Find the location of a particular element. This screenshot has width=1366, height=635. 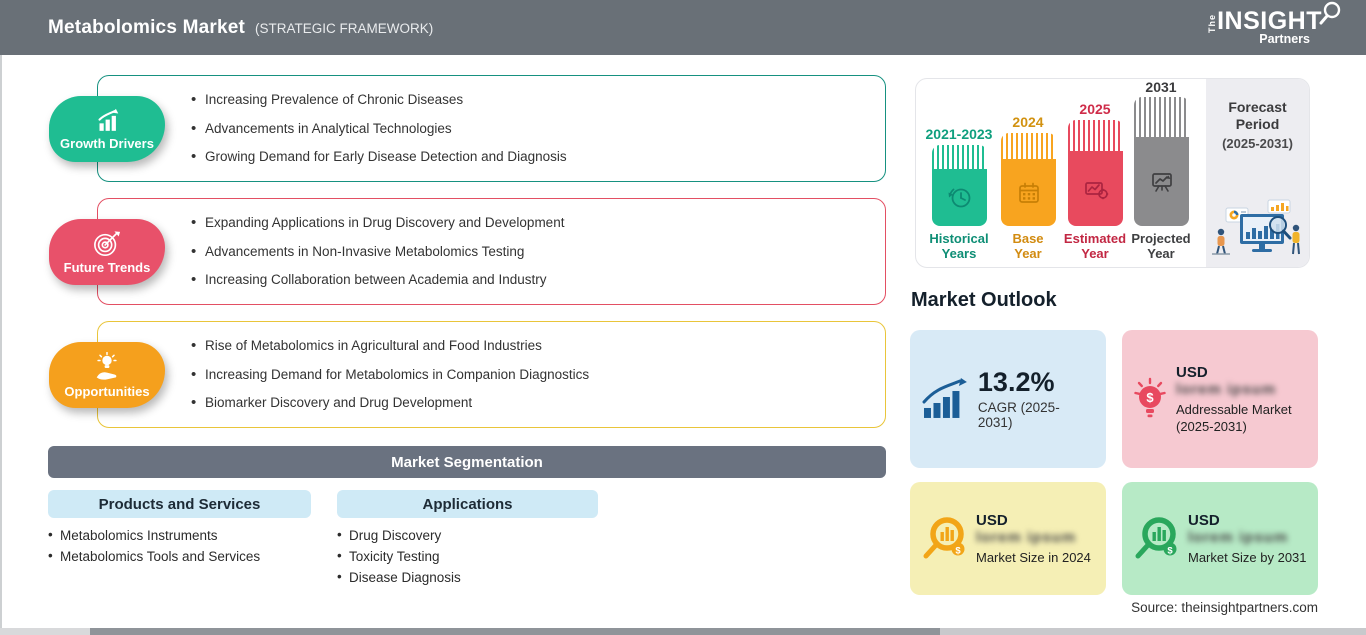

market-size-2031-card: $ USD lorem ipsum Market Size by 2031 is located at coordinates (1220, 538).